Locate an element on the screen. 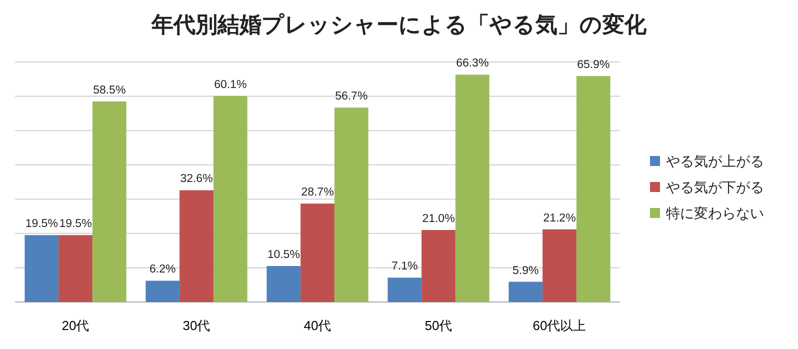  data-label: 5.9% is located at coordinates (525, 270).